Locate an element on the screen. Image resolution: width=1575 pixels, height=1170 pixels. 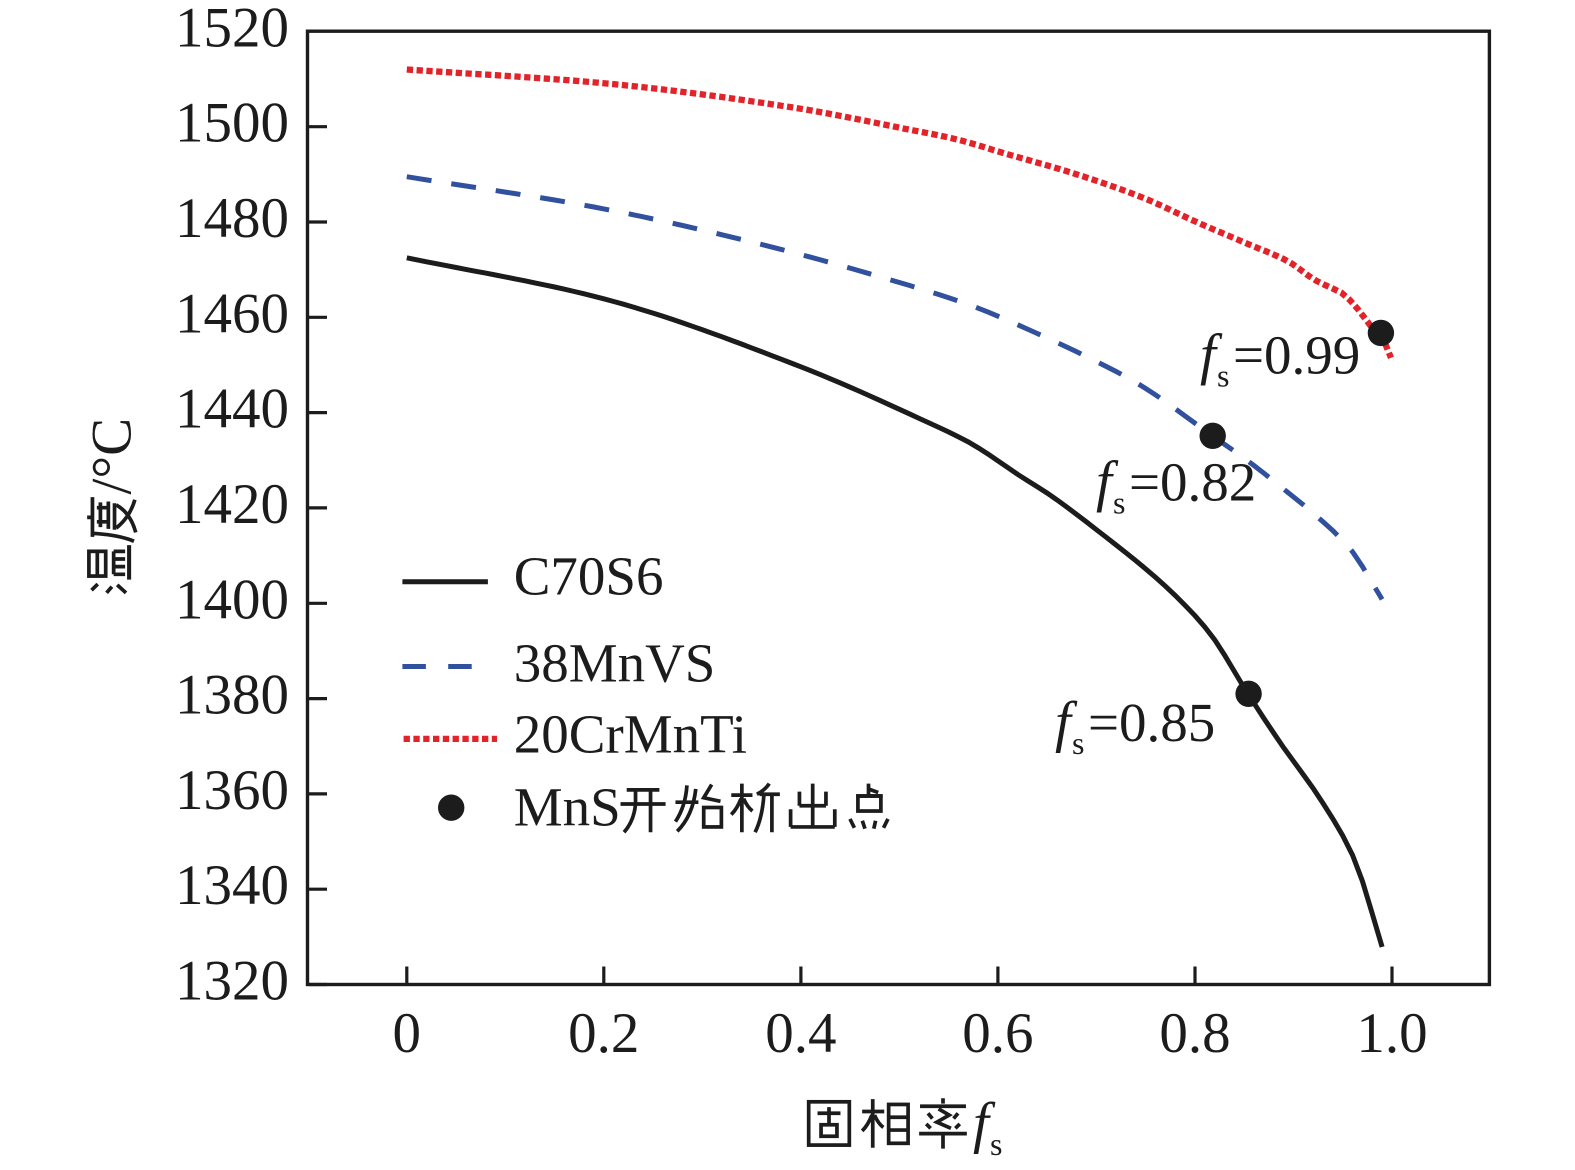
svg-text: 1520 is located at coordinates (232, 29).